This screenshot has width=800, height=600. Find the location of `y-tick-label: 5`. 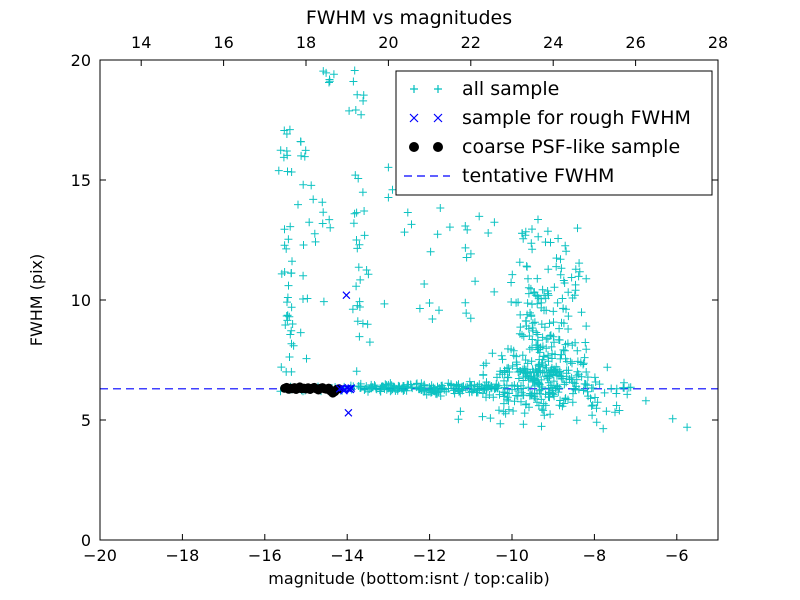

y-tick-label: 5 is located at coordinates (86, 420).